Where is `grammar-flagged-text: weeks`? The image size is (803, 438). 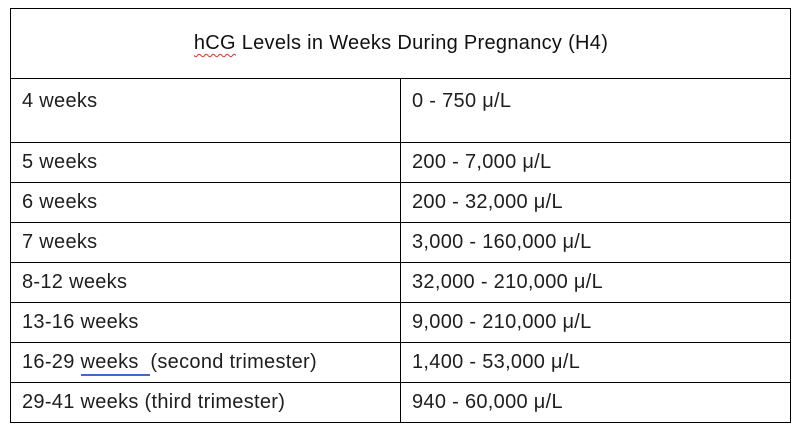
grammar-flagged-text: weeks is located at coordinates (115, 363).